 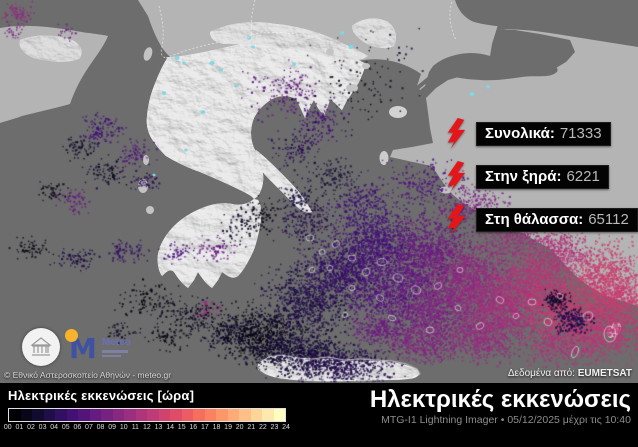 I want to click on tick-label: 11, so click(x=135, y=427).